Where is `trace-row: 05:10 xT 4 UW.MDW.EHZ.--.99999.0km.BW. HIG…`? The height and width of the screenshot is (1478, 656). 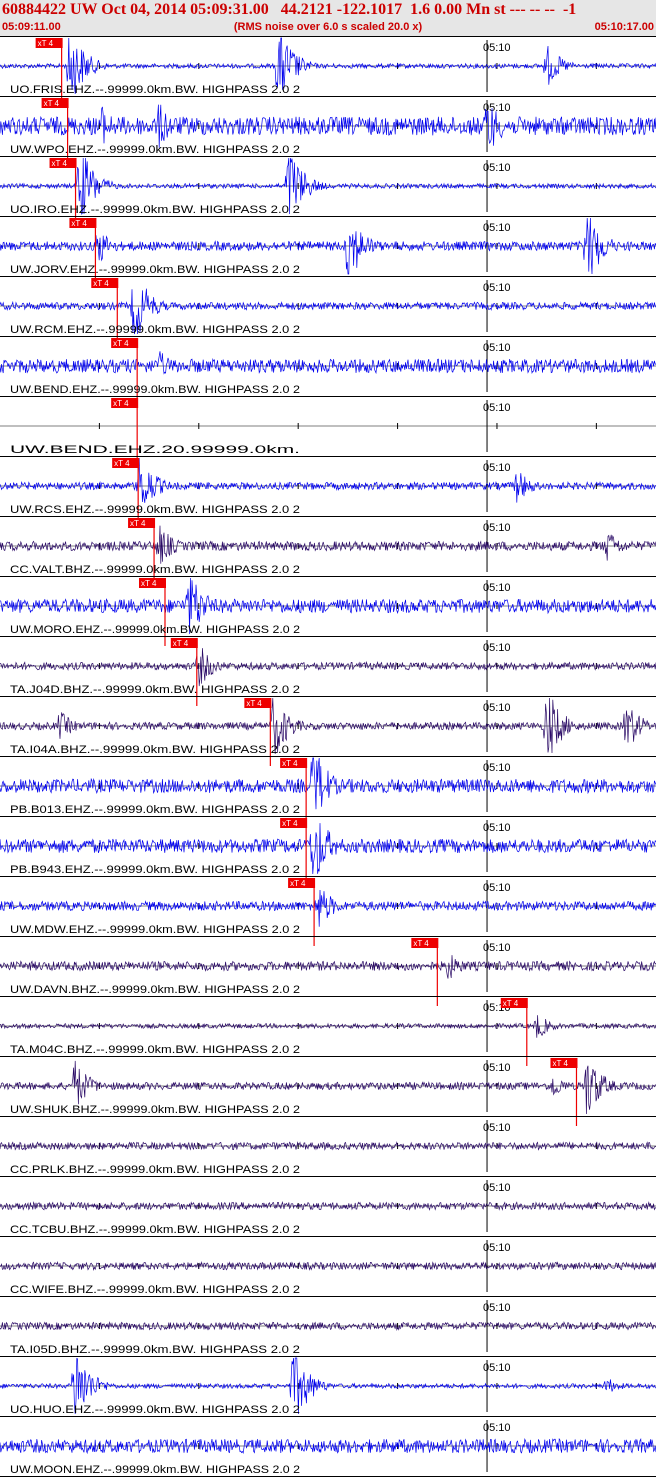
trace-row: 05:10 xT 4 UW.MDW.EHZ.--.99999.0km.BW. HIG… is located at coordinates (328, 911).